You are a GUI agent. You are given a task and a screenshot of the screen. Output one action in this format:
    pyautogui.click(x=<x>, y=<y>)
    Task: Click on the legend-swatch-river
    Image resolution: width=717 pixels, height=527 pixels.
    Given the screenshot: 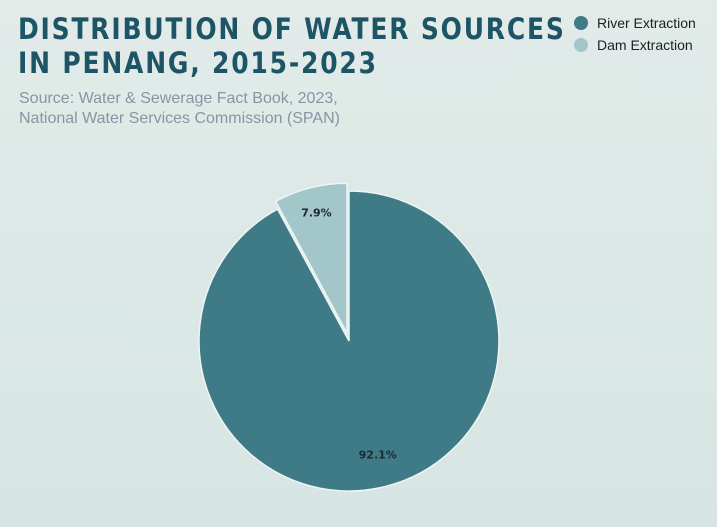 What is the action you would take?
    pyautogui.click(x=581, y=23)
    